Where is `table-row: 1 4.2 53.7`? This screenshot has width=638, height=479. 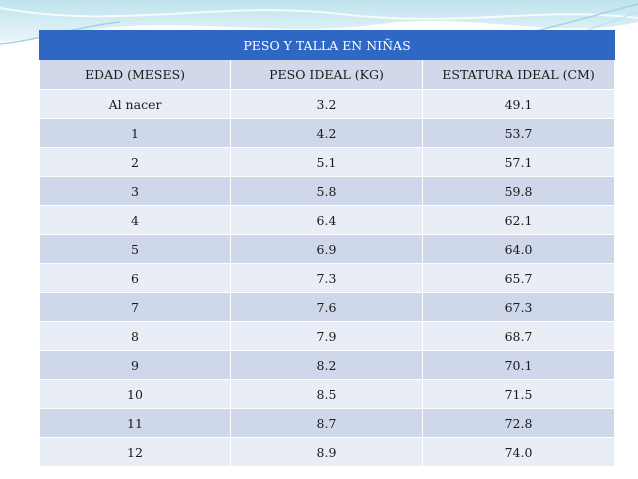 table-row: 1 4.2 53.7 is located at coordinates (327, 133).